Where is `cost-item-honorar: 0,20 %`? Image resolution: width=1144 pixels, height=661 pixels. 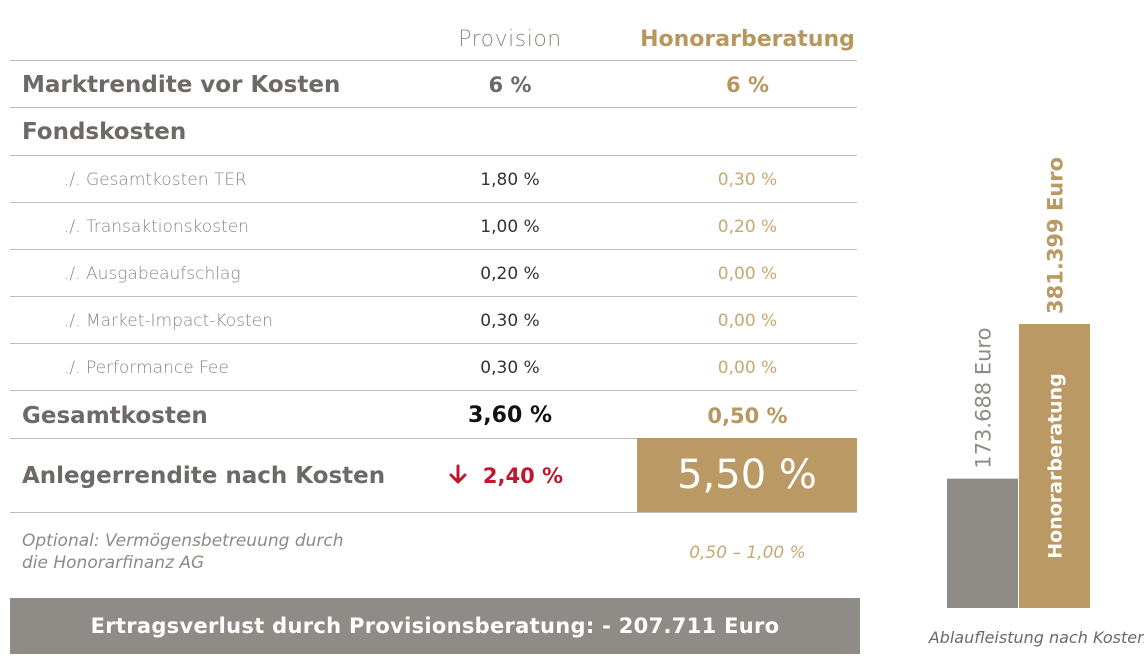 cost-item-honorar: 0,20 % is located at coordinates (747, 227).